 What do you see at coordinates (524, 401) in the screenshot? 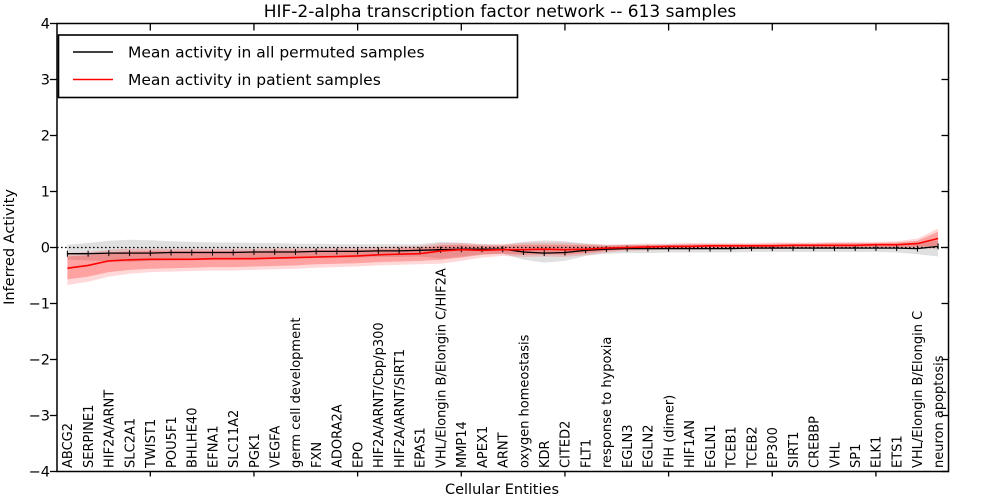
I see `x-tick-label: oxygen homeostasis` at bounding box center [524, 401].